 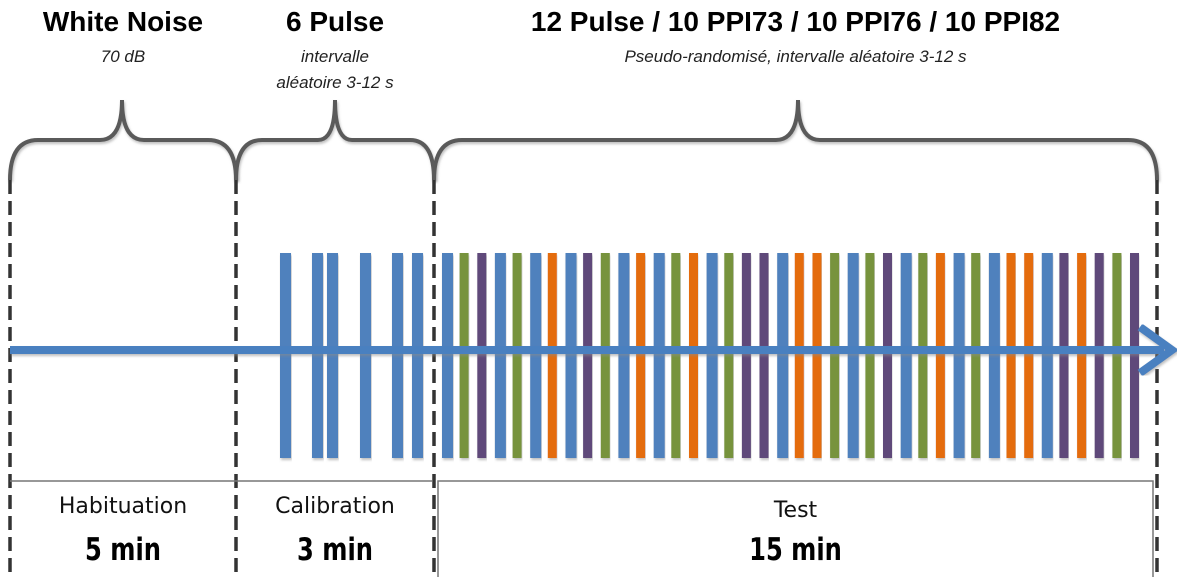 What do you see at coordinates (123, 140) in the screenshot?
I see `bracket-habituation` at bounding box center [123, 140].